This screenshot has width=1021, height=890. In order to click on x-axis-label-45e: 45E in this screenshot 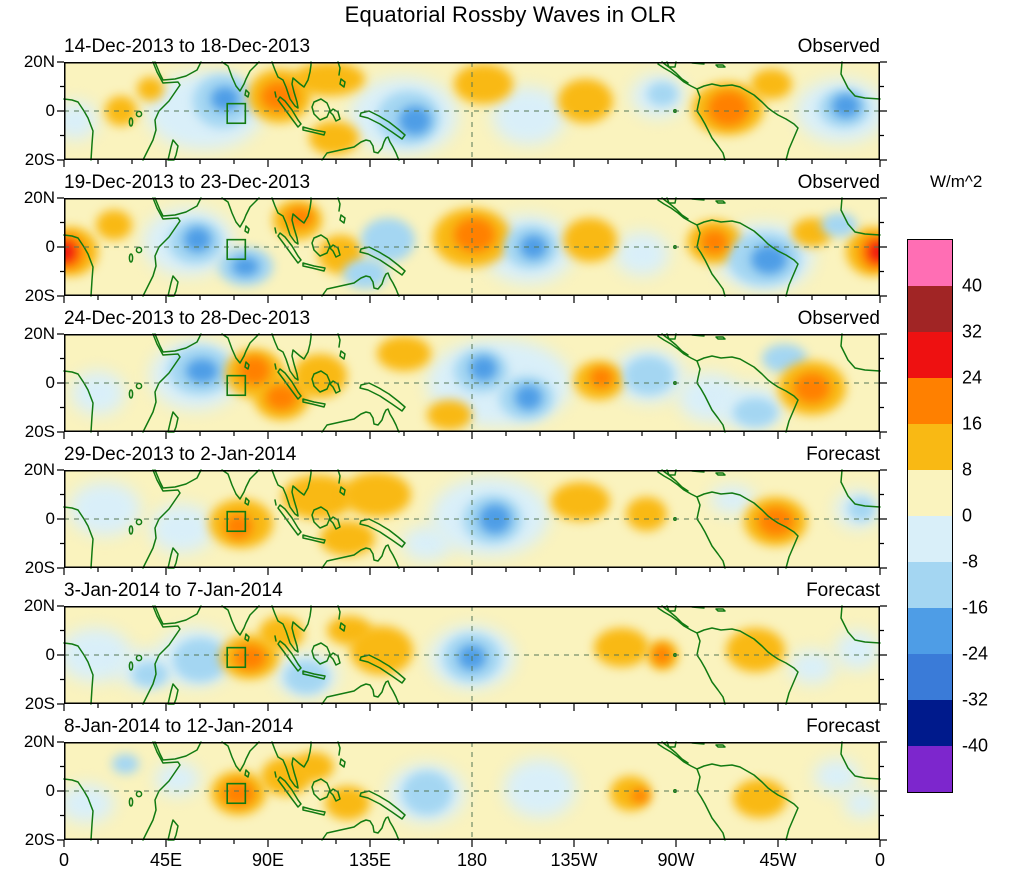, I will do `click(166, 860)`.